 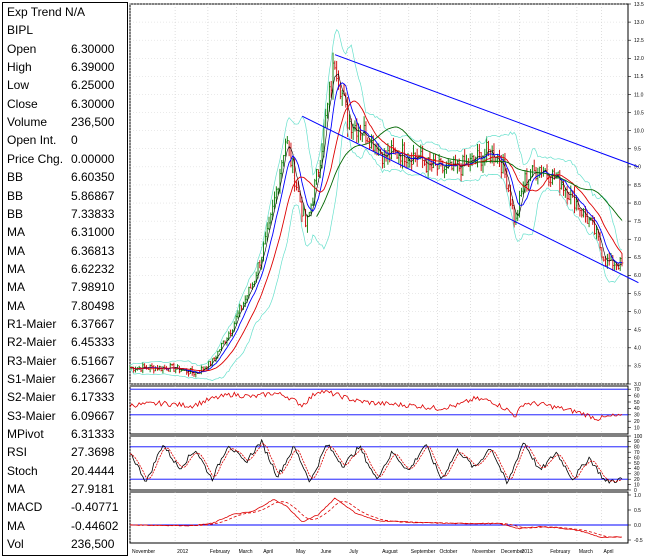 What do you see at coordinates (65, 270) in the screenshot?
I see `info-row: MA 6.62232` at bounding box center [65, 270].